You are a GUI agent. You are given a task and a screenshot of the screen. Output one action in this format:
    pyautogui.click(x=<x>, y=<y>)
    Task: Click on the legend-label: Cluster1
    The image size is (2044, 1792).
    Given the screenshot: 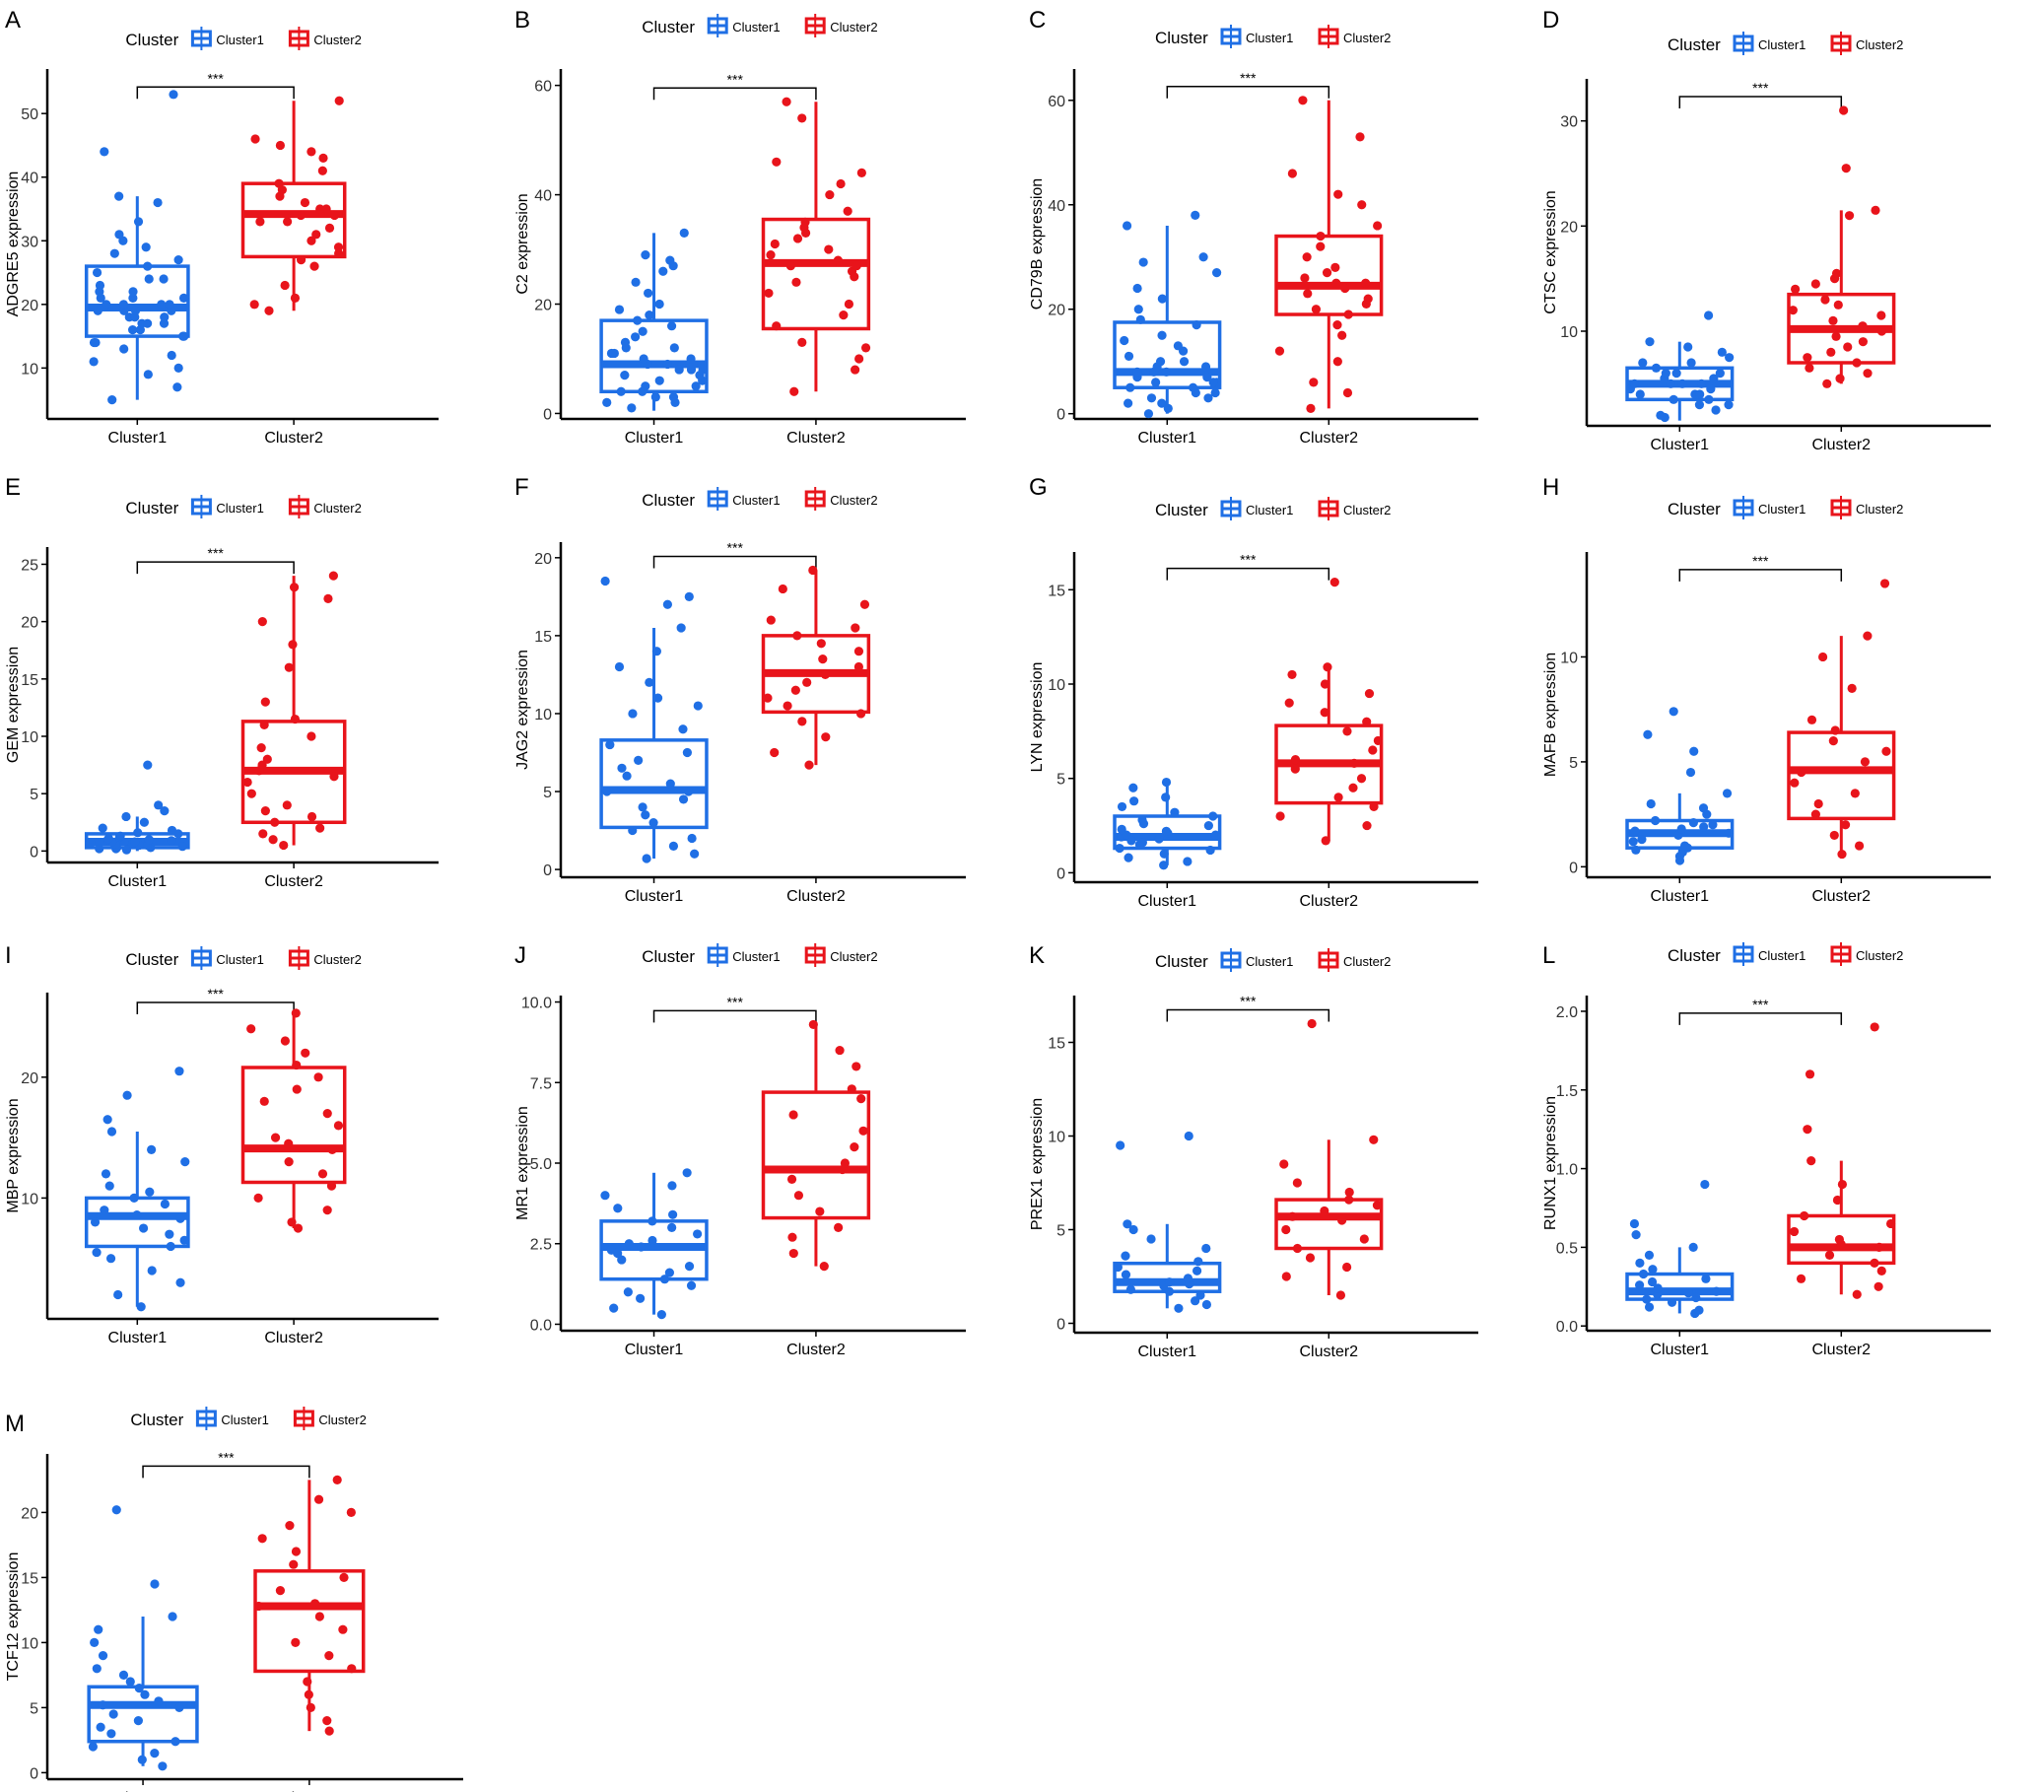 What is the action you would take?
    pyautogui.click(x=1782, y=44)
    